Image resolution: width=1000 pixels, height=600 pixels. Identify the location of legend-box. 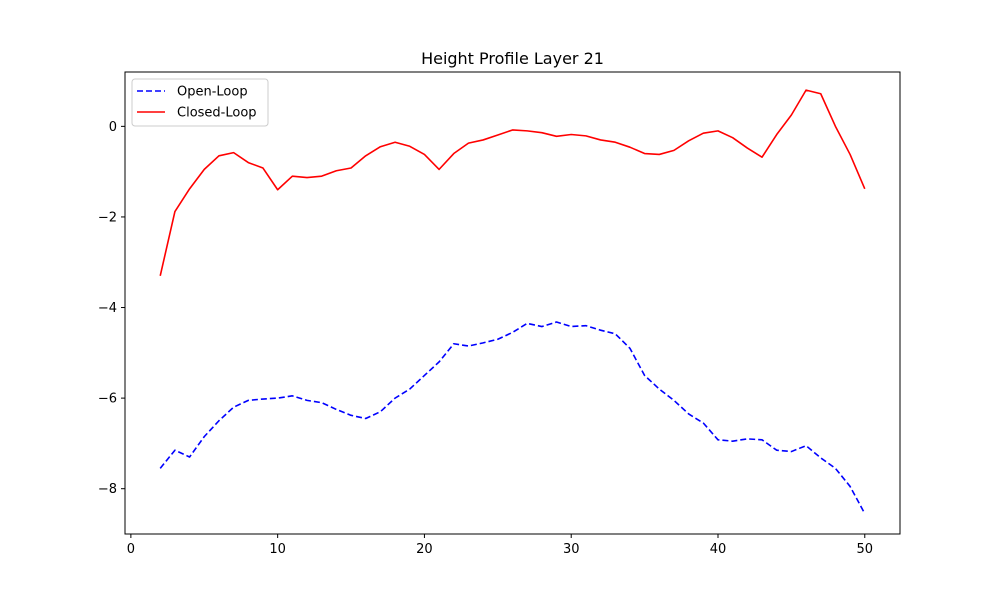
(200, 102).